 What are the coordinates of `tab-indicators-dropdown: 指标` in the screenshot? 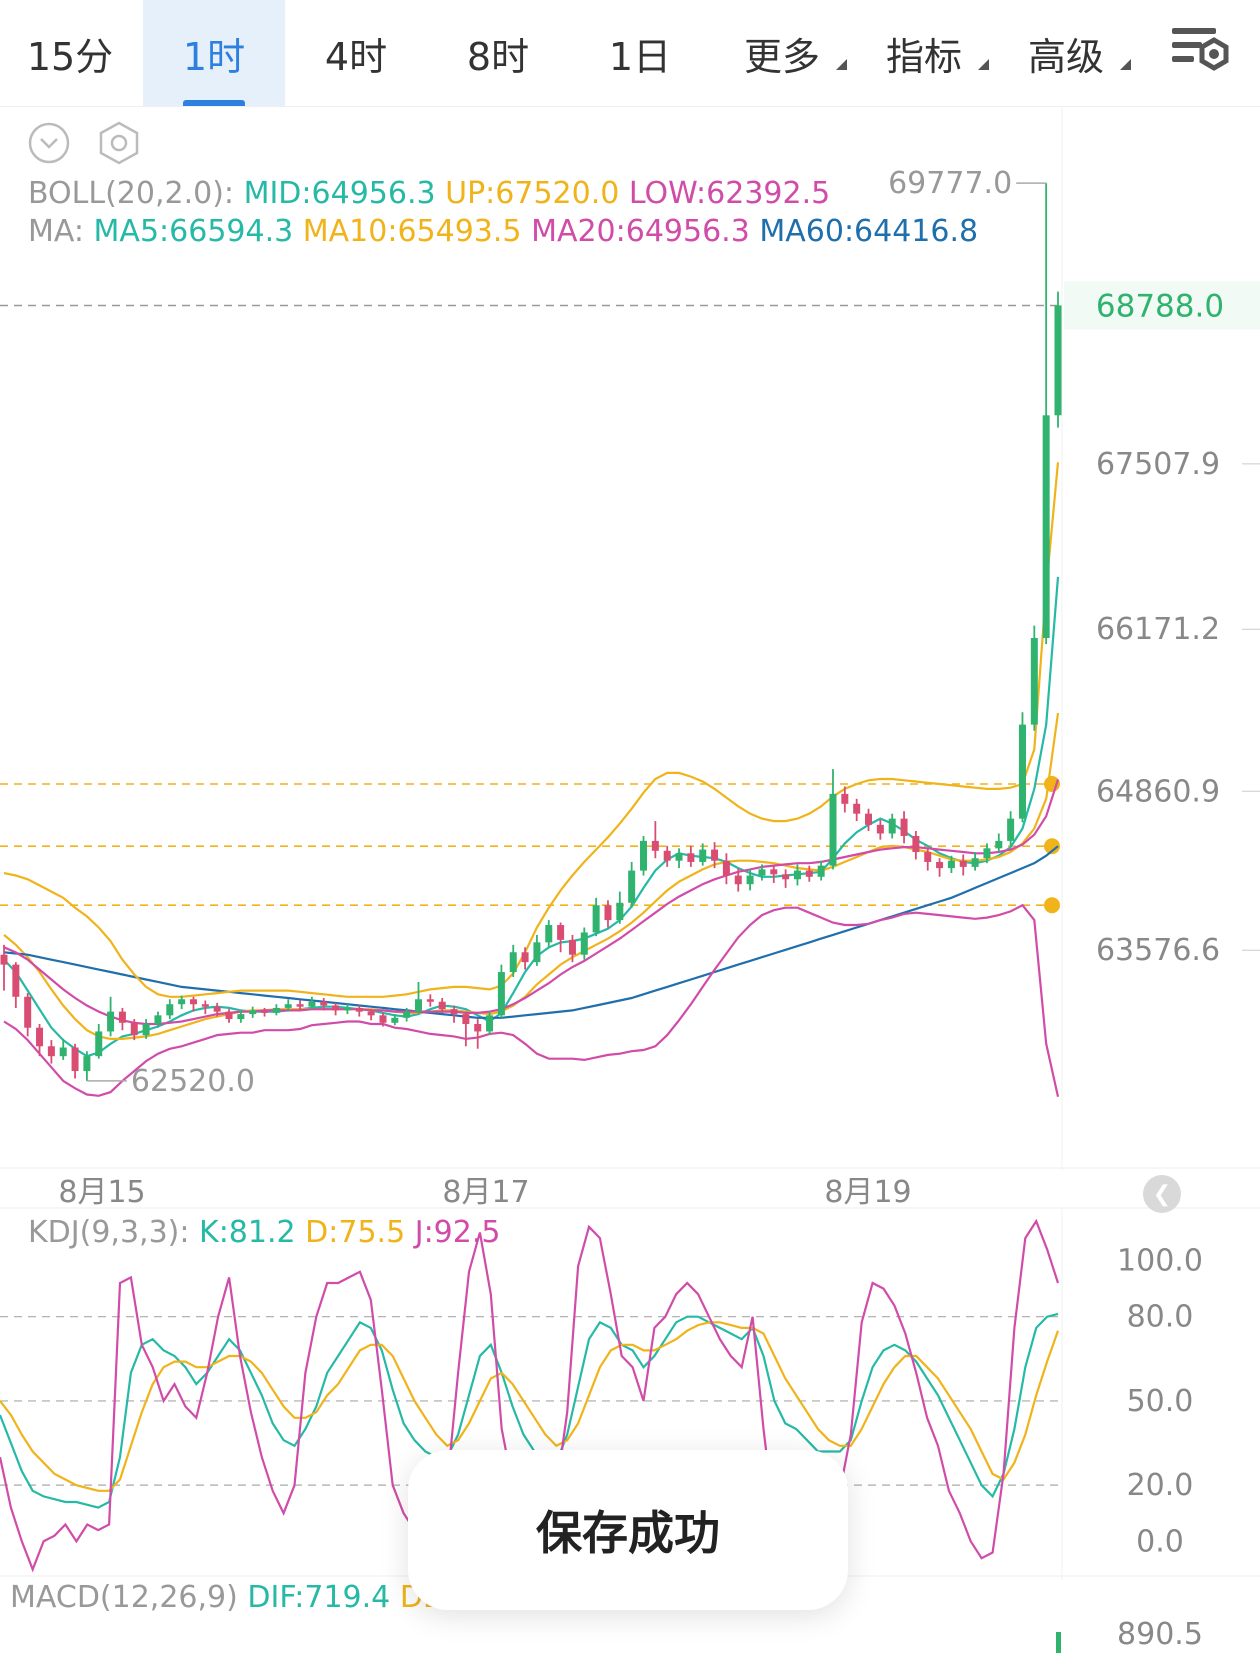 It's located at (924, 53).